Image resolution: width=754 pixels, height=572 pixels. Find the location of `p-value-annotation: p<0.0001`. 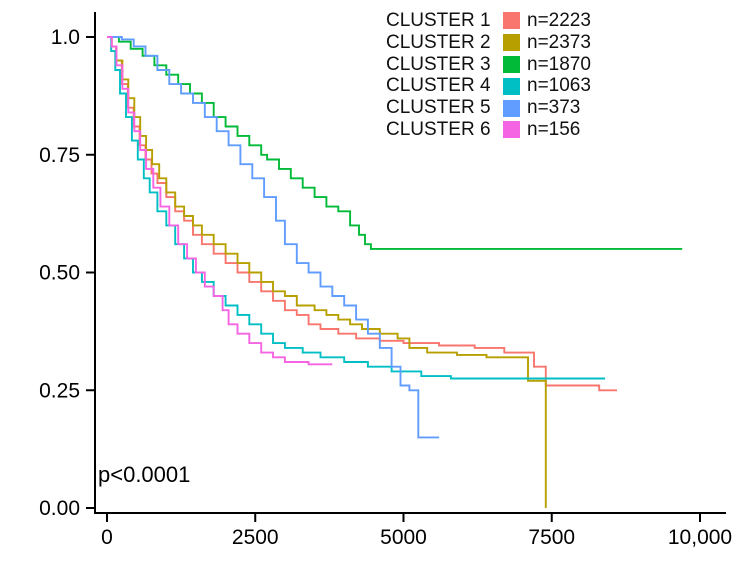

p-value-annotation: p<0.0001 is located at coordinates (144, 474).